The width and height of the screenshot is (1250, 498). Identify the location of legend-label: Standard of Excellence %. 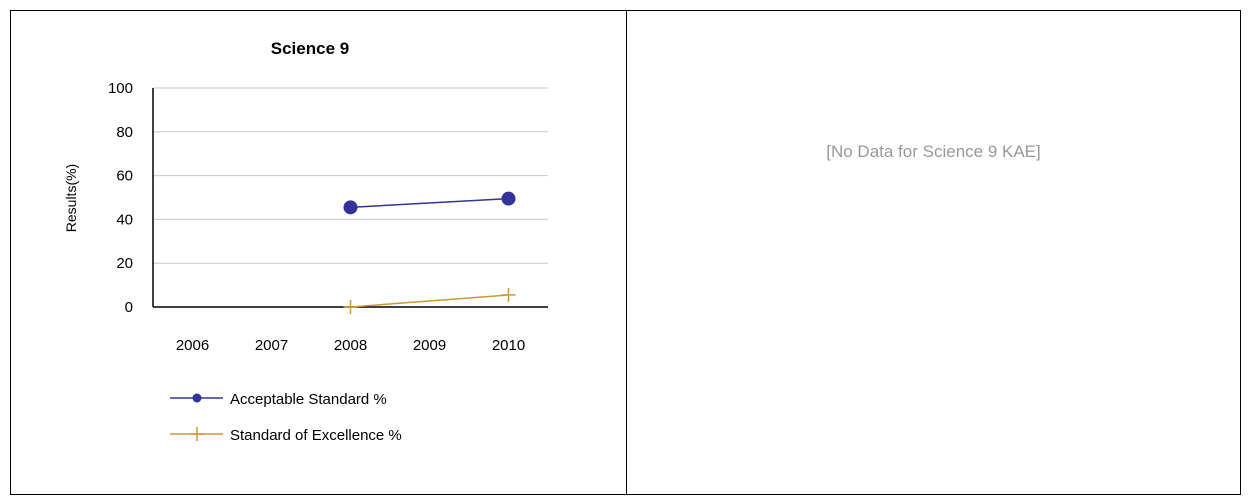
(316, 435).